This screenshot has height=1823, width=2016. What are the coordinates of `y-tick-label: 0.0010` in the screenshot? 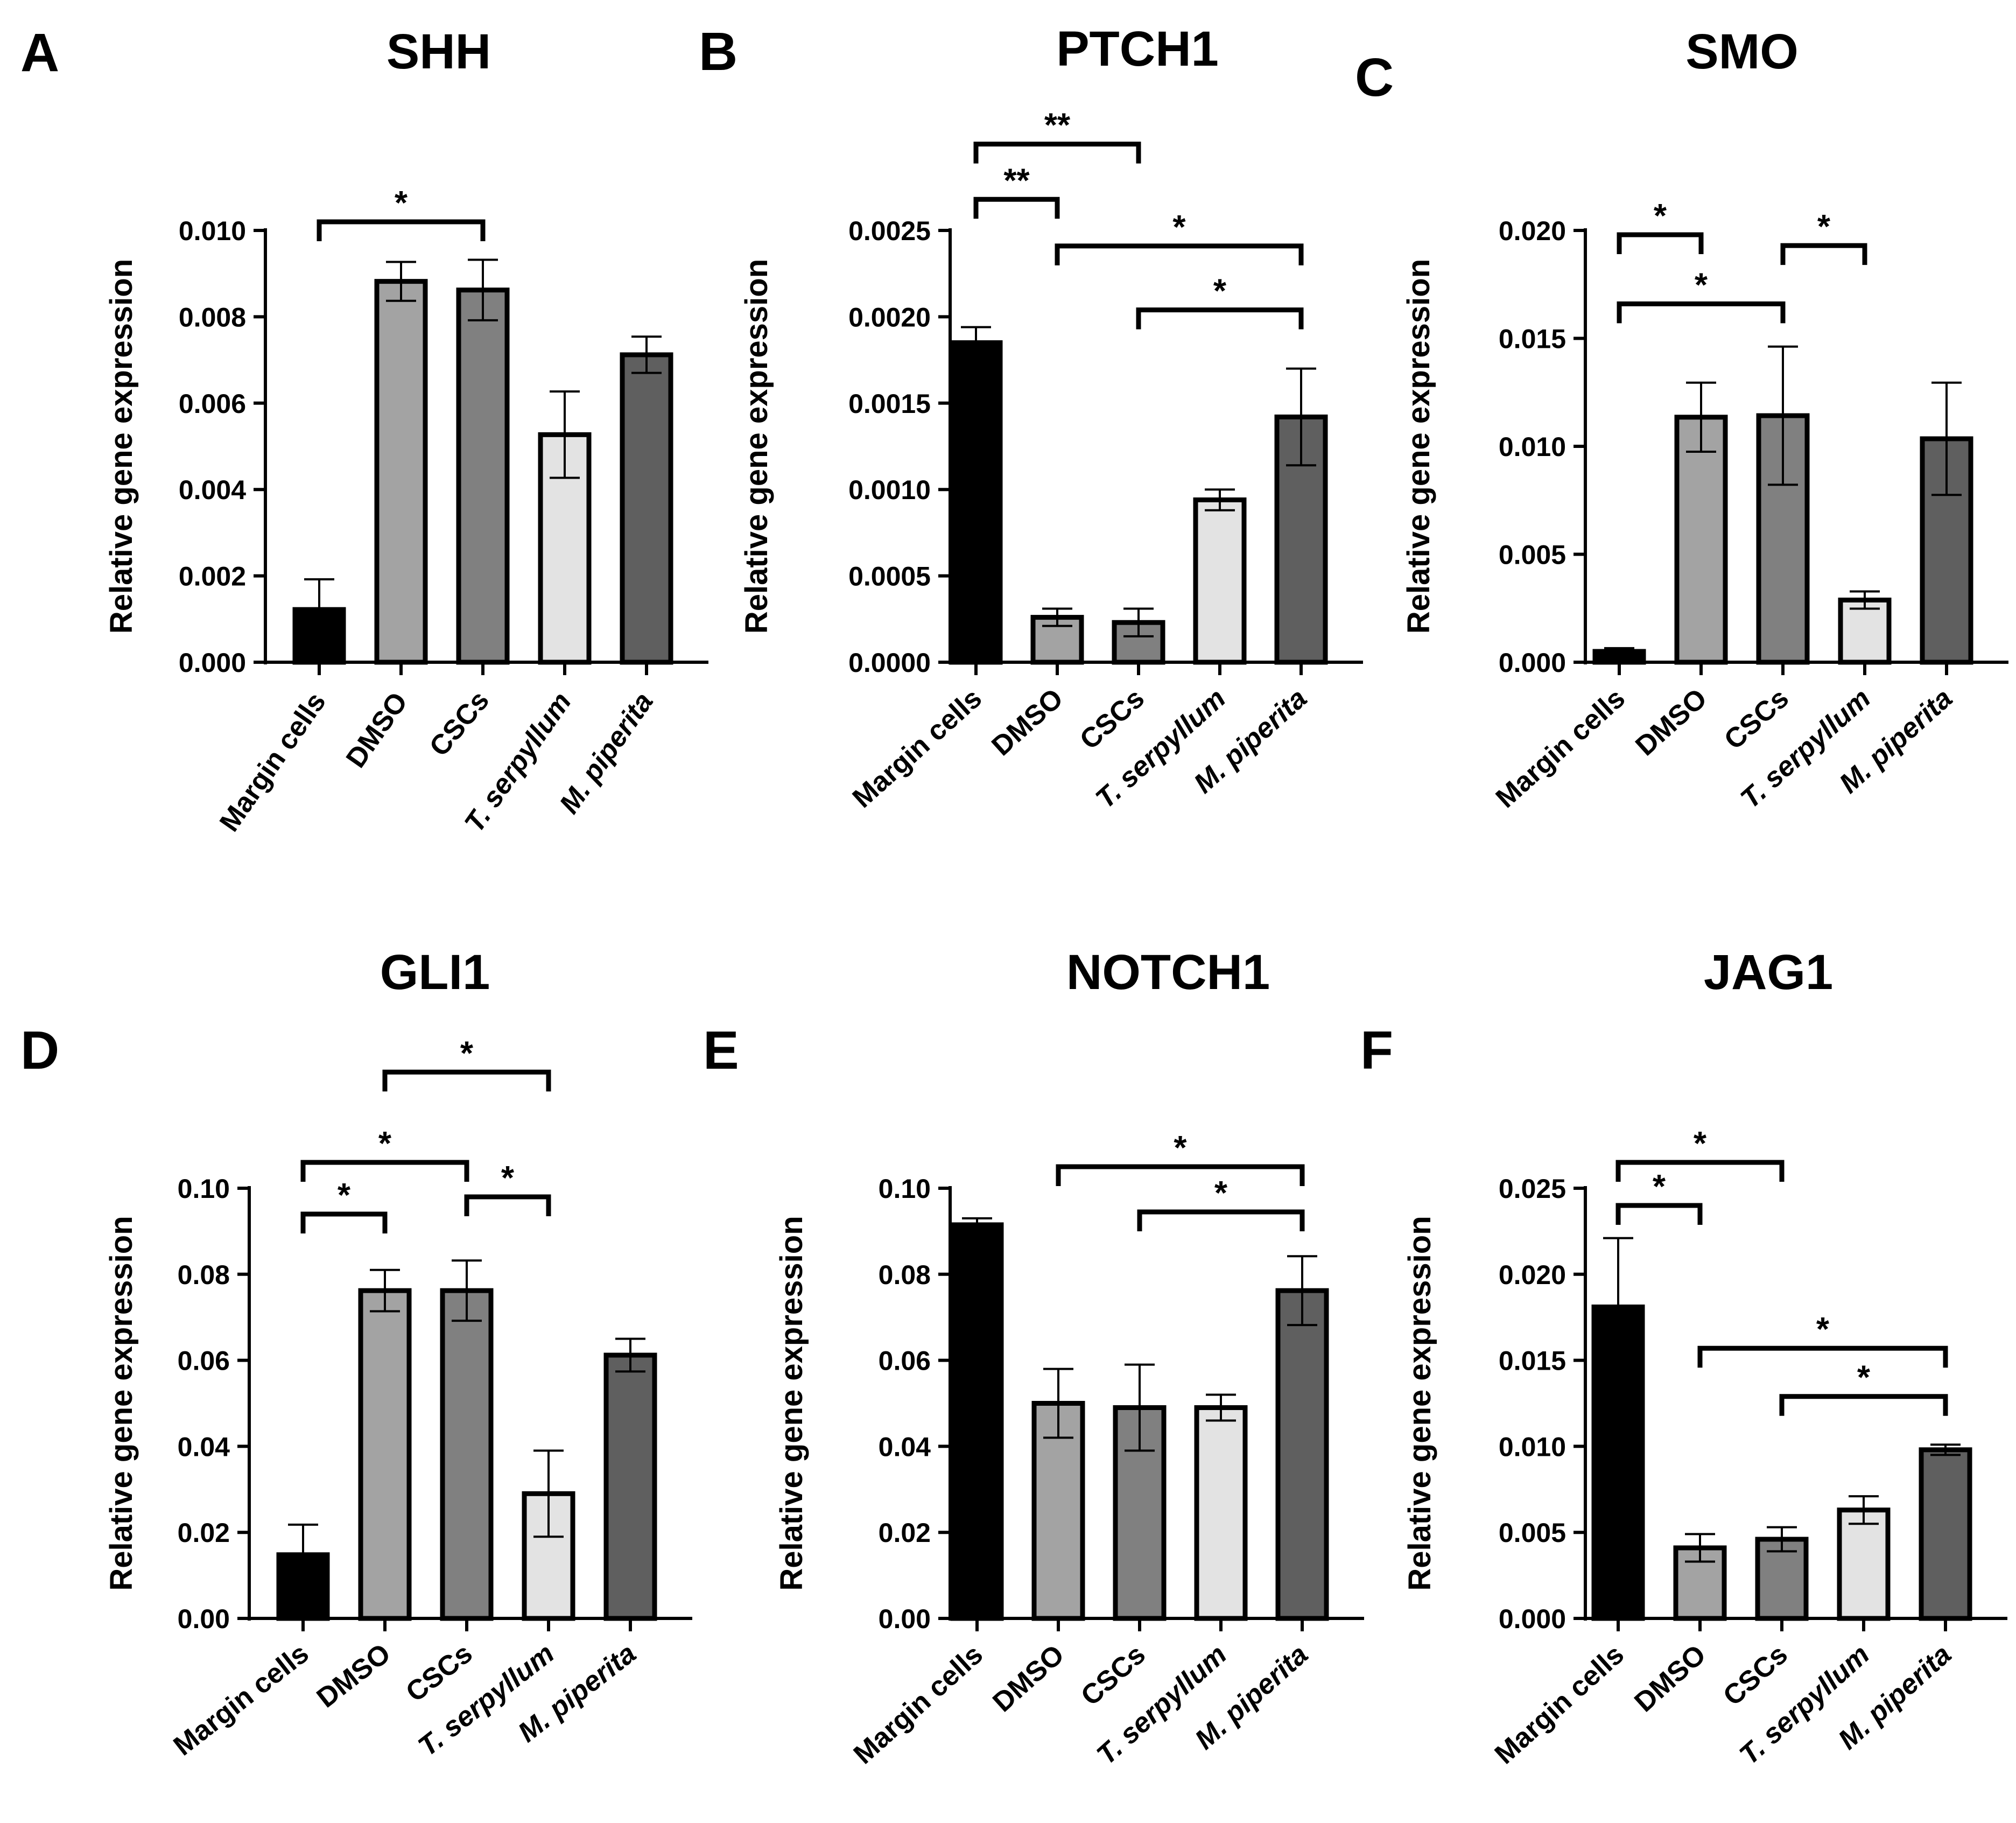 It's located at (889, 490).